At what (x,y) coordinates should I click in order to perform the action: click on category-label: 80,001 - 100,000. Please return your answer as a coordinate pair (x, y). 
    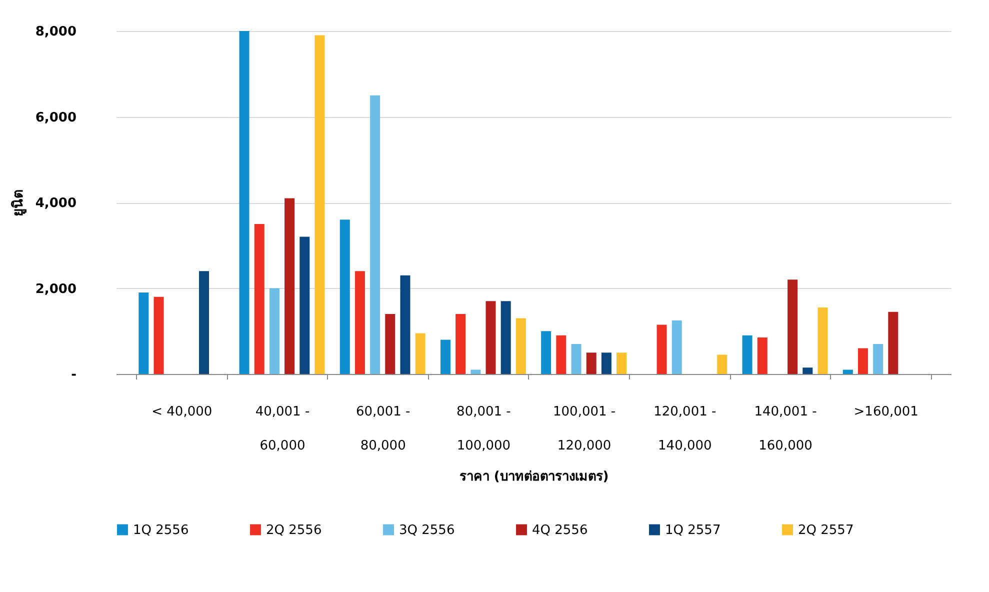
    Looking at the image, I should click on (483, 429).